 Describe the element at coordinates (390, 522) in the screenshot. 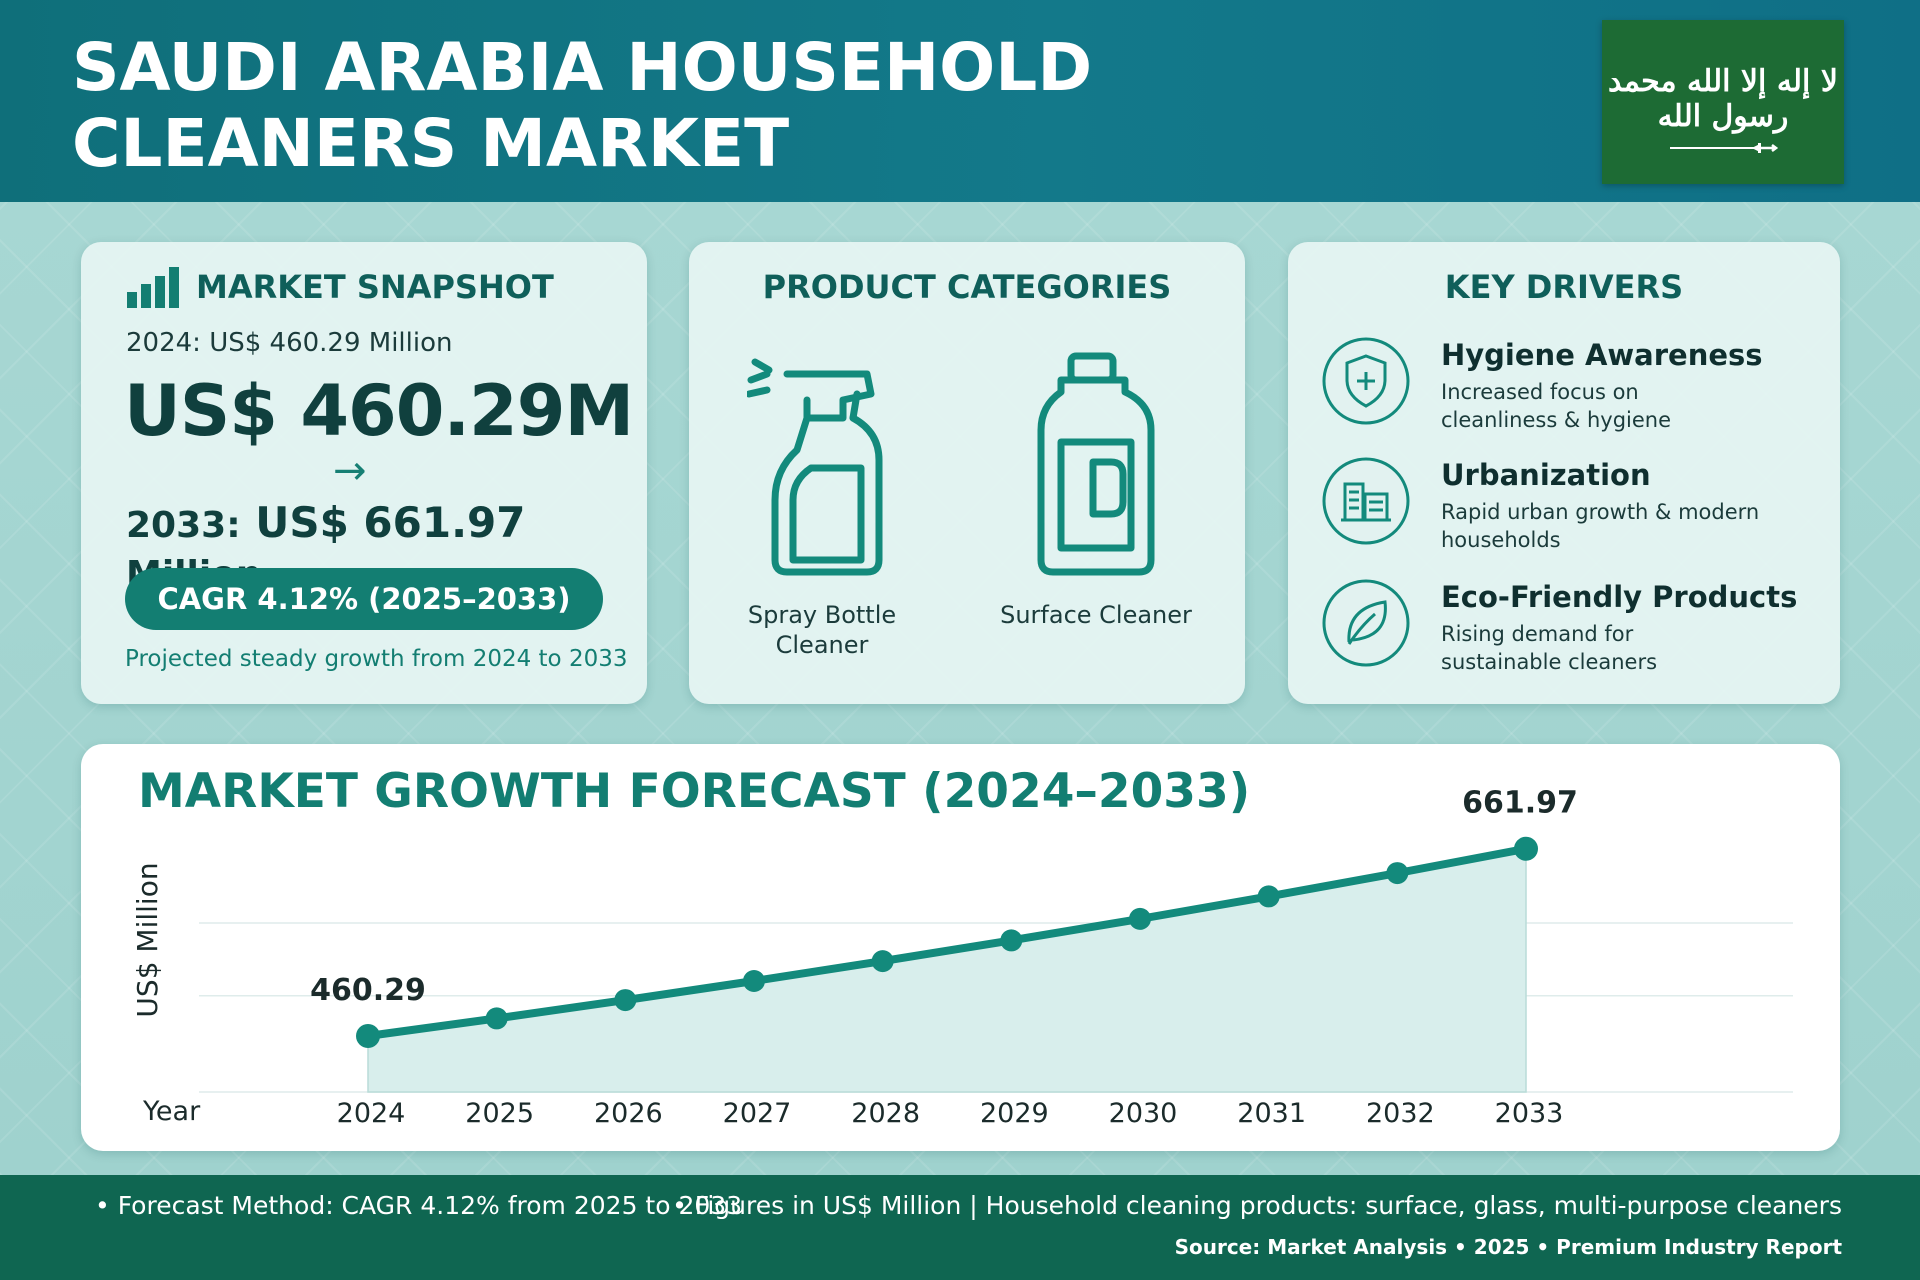

I see `value-2033: US$ 661.97` at that location.